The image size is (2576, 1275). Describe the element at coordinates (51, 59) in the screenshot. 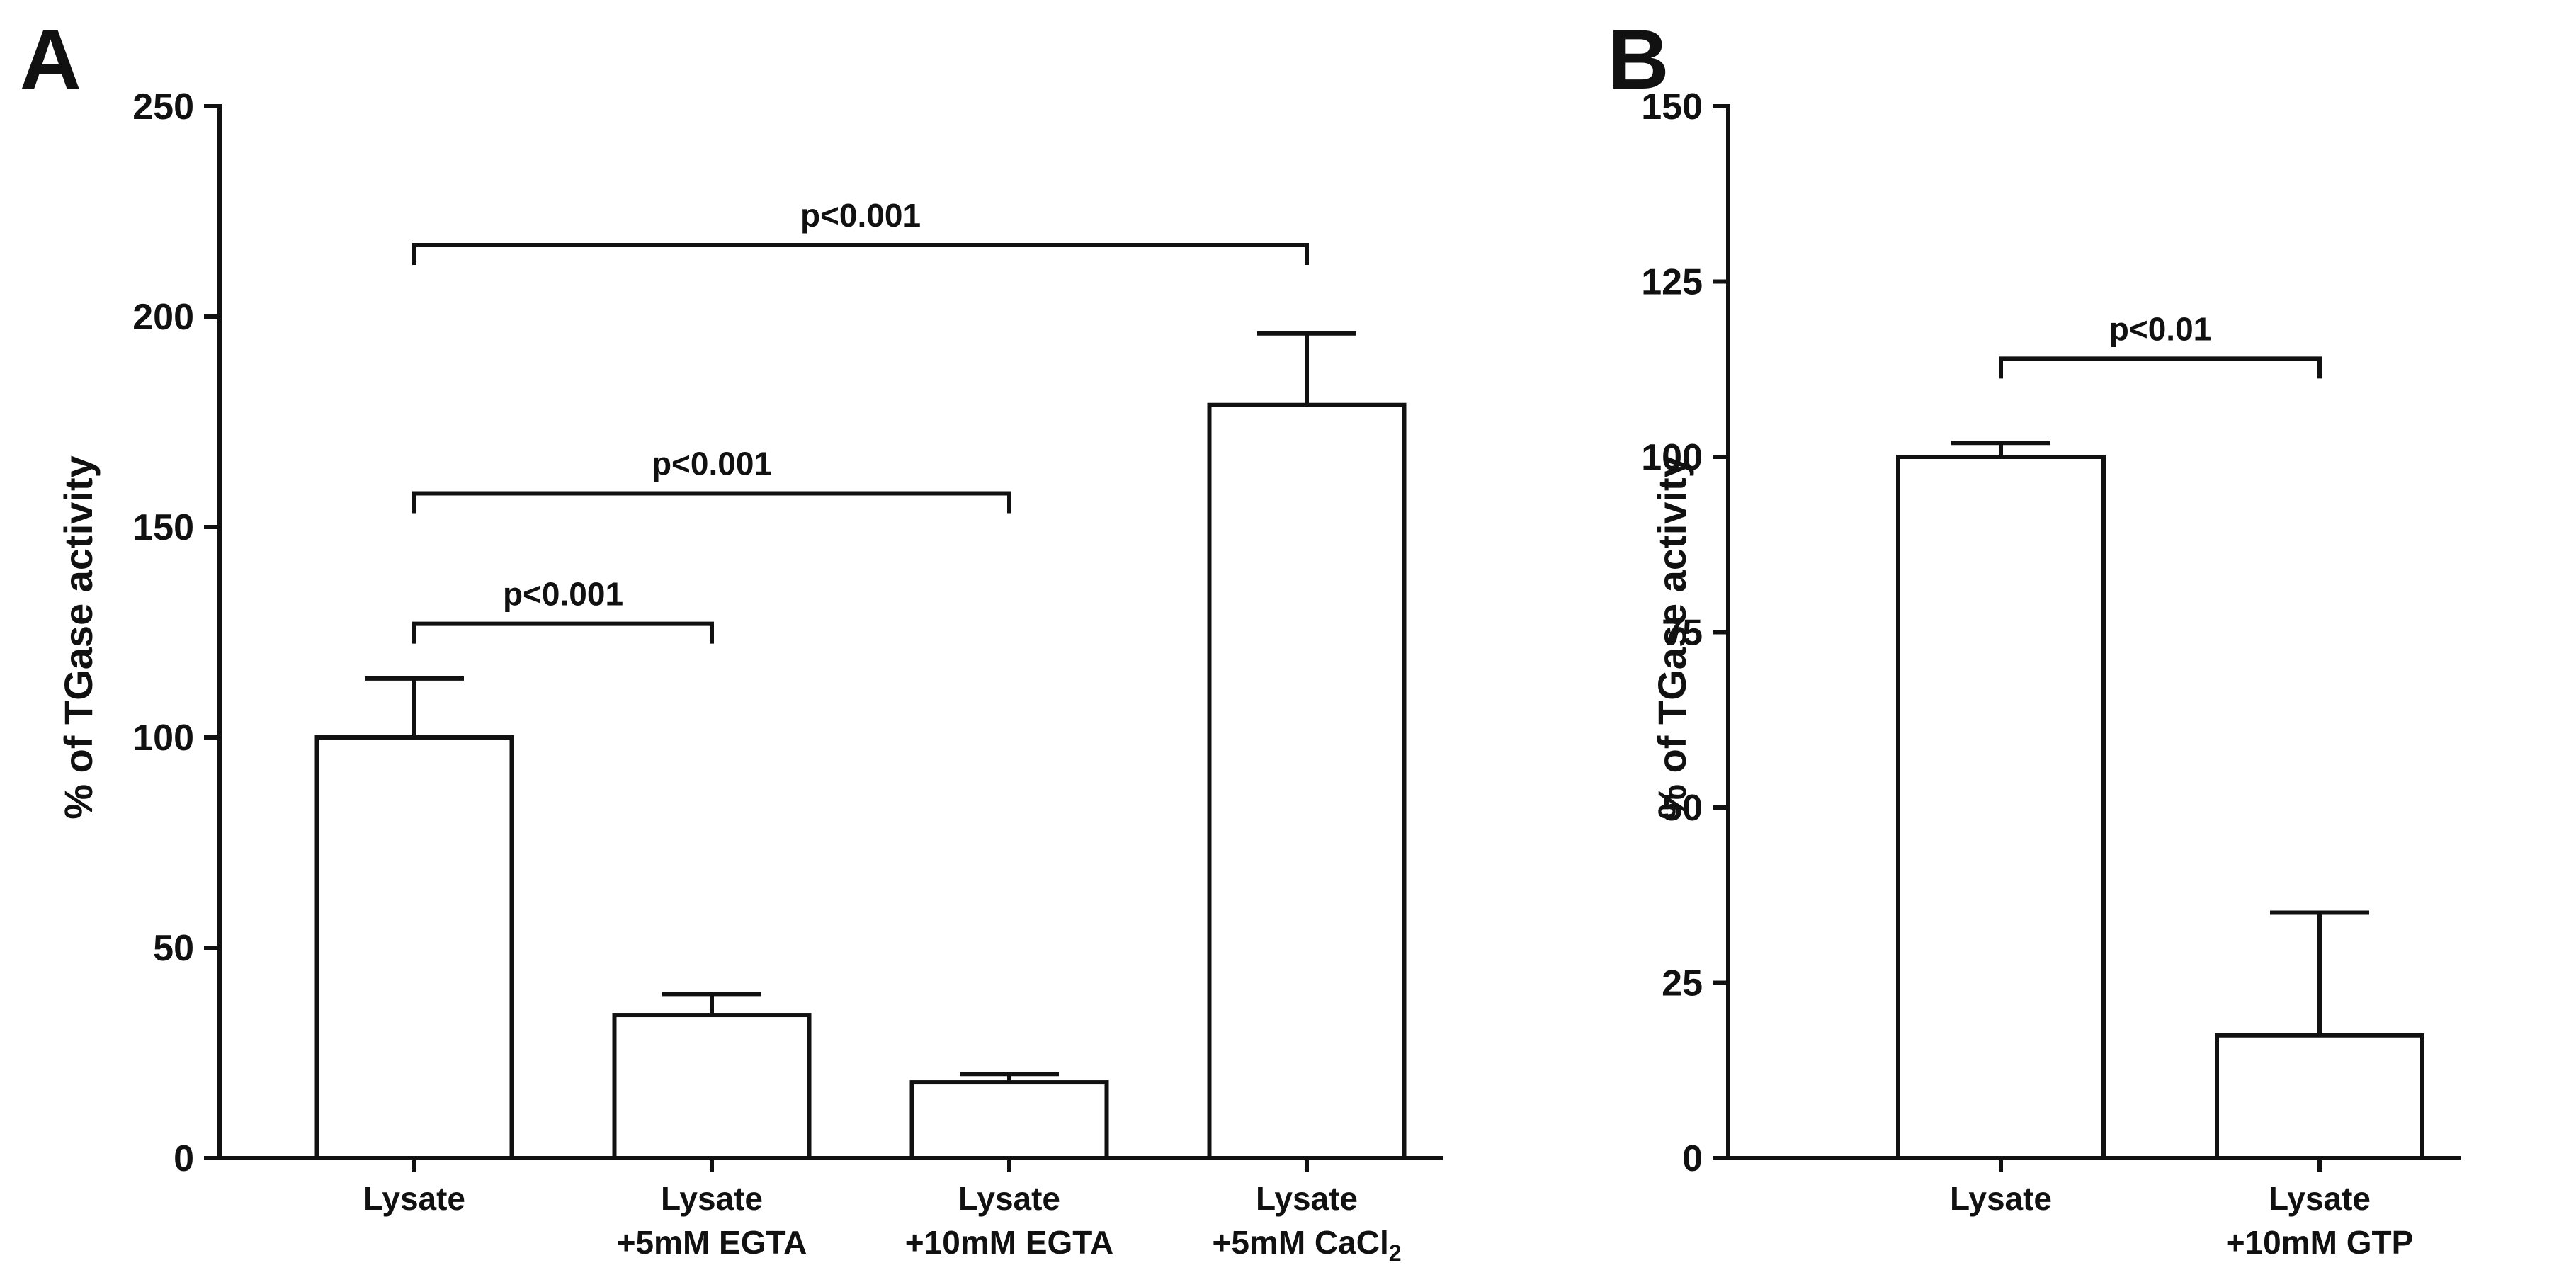

I see `panel-letter-a: A` at that location.